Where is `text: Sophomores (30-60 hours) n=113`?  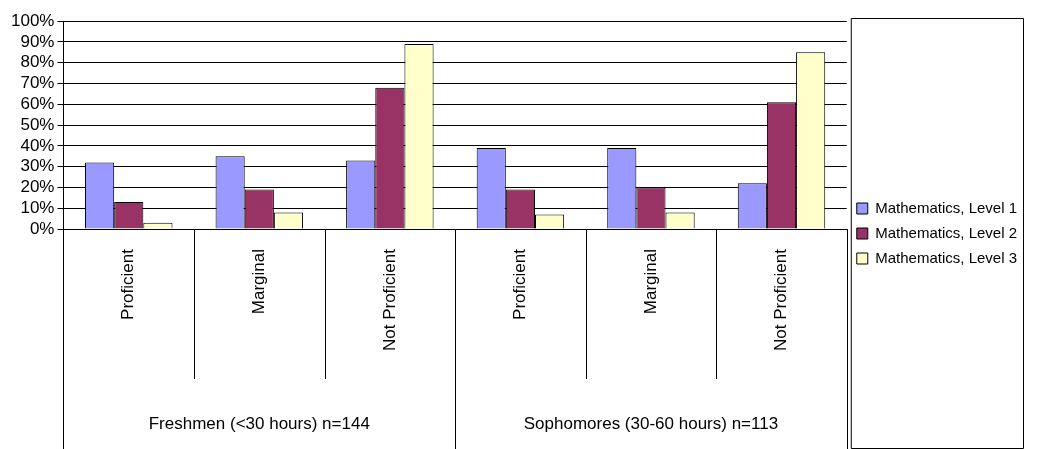 text: Sophomores (30-60 hours) n=113 is located at coordinates (651, 423).